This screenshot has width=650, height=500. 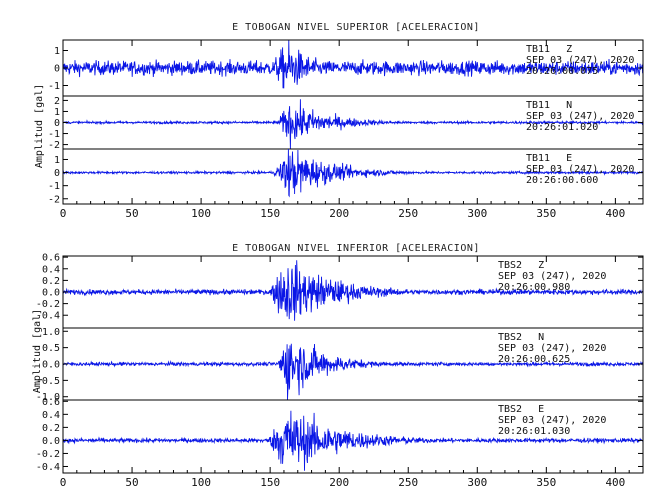 What do you see at coordinates (534, 431) in the screenshot?
I see `trace-time-label: 20:26:01.030` at bounding box center [534, 431].